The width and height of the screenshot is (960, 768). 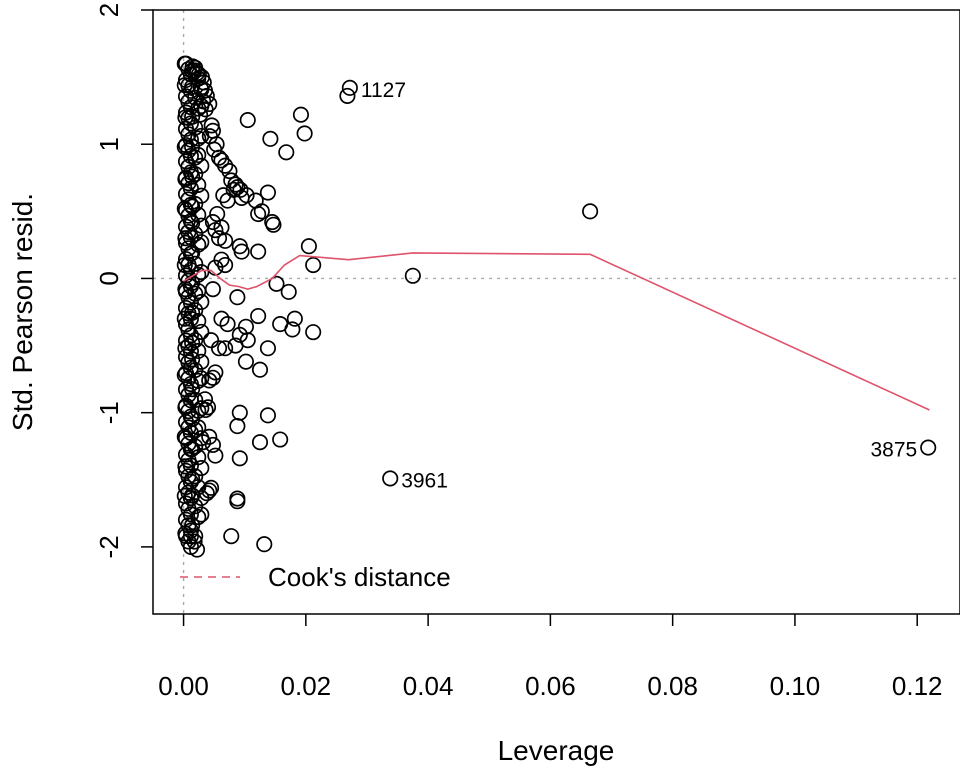 I want to click on legend: Cook's distance, so click(x=315, y=577).